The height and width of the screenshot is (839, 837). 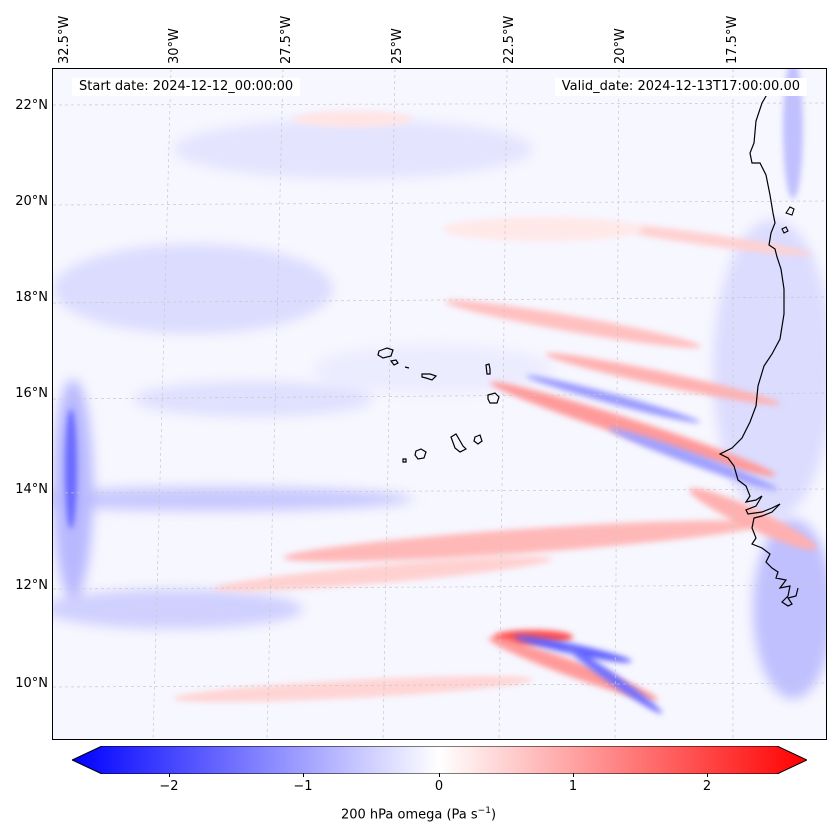 I want to click on colorbar-label: 200 hPa omega (Pa s−1), so click(x=418, y=814).